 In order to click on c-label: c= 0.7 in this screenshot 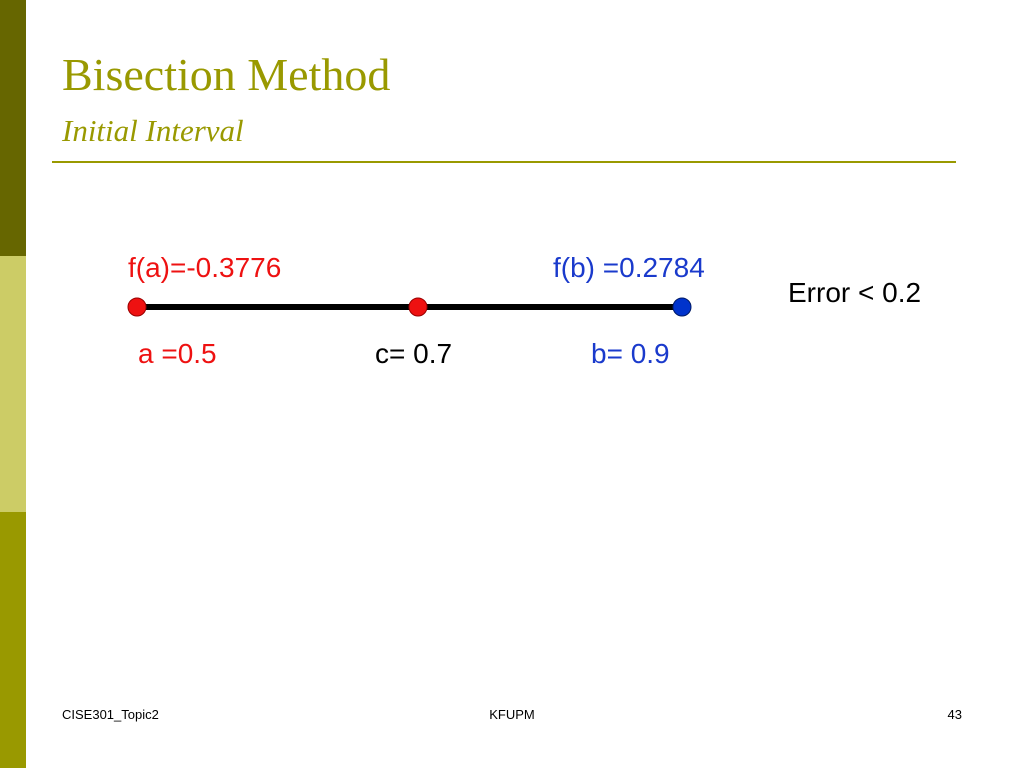, I will do `click(413, 353)`.